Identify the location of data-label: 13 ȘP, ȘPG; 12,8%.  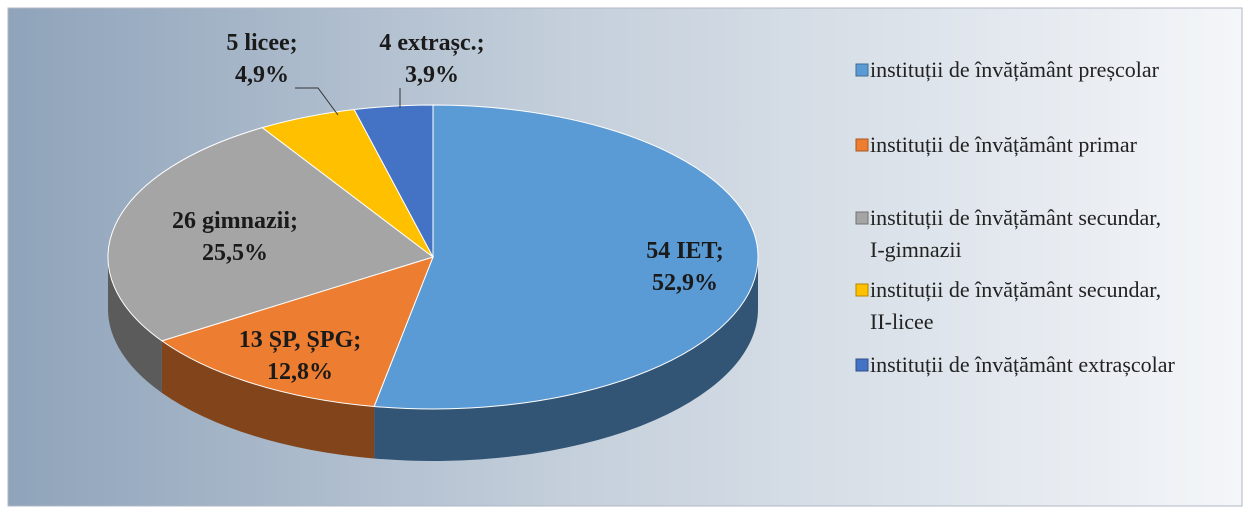
(300, 356).